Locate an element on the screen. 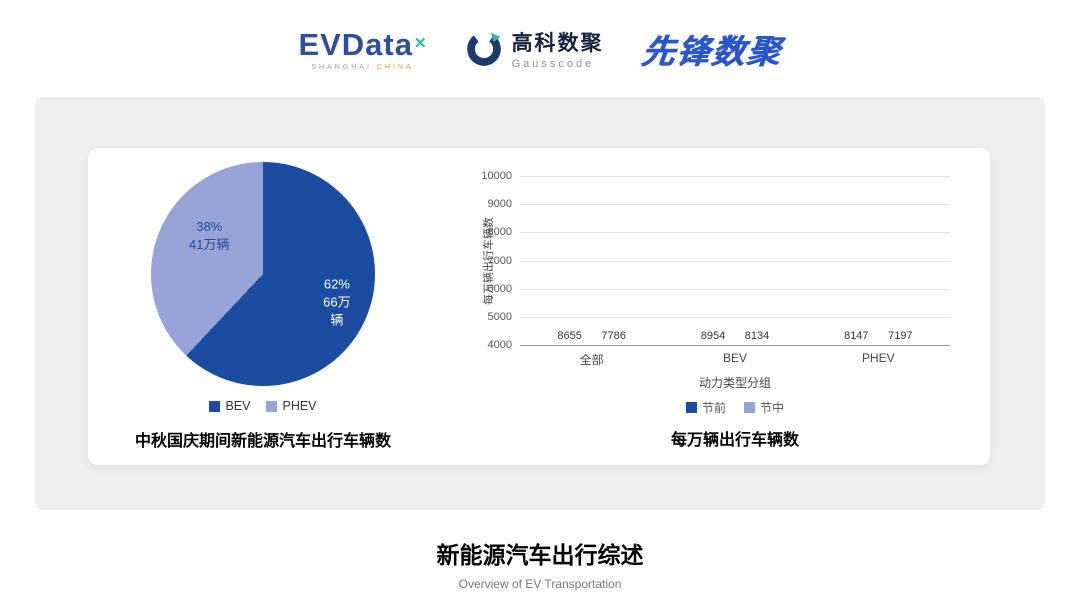  legend-label-bev: BEV is located at coordinates (238, 406).